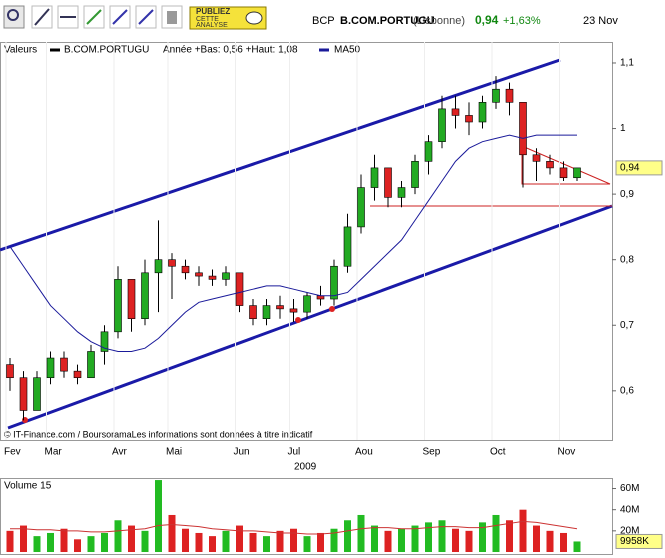 Image resolution: width=665 pixels, height=558 pixels. I want to click on publish-button, so click(228, 18).